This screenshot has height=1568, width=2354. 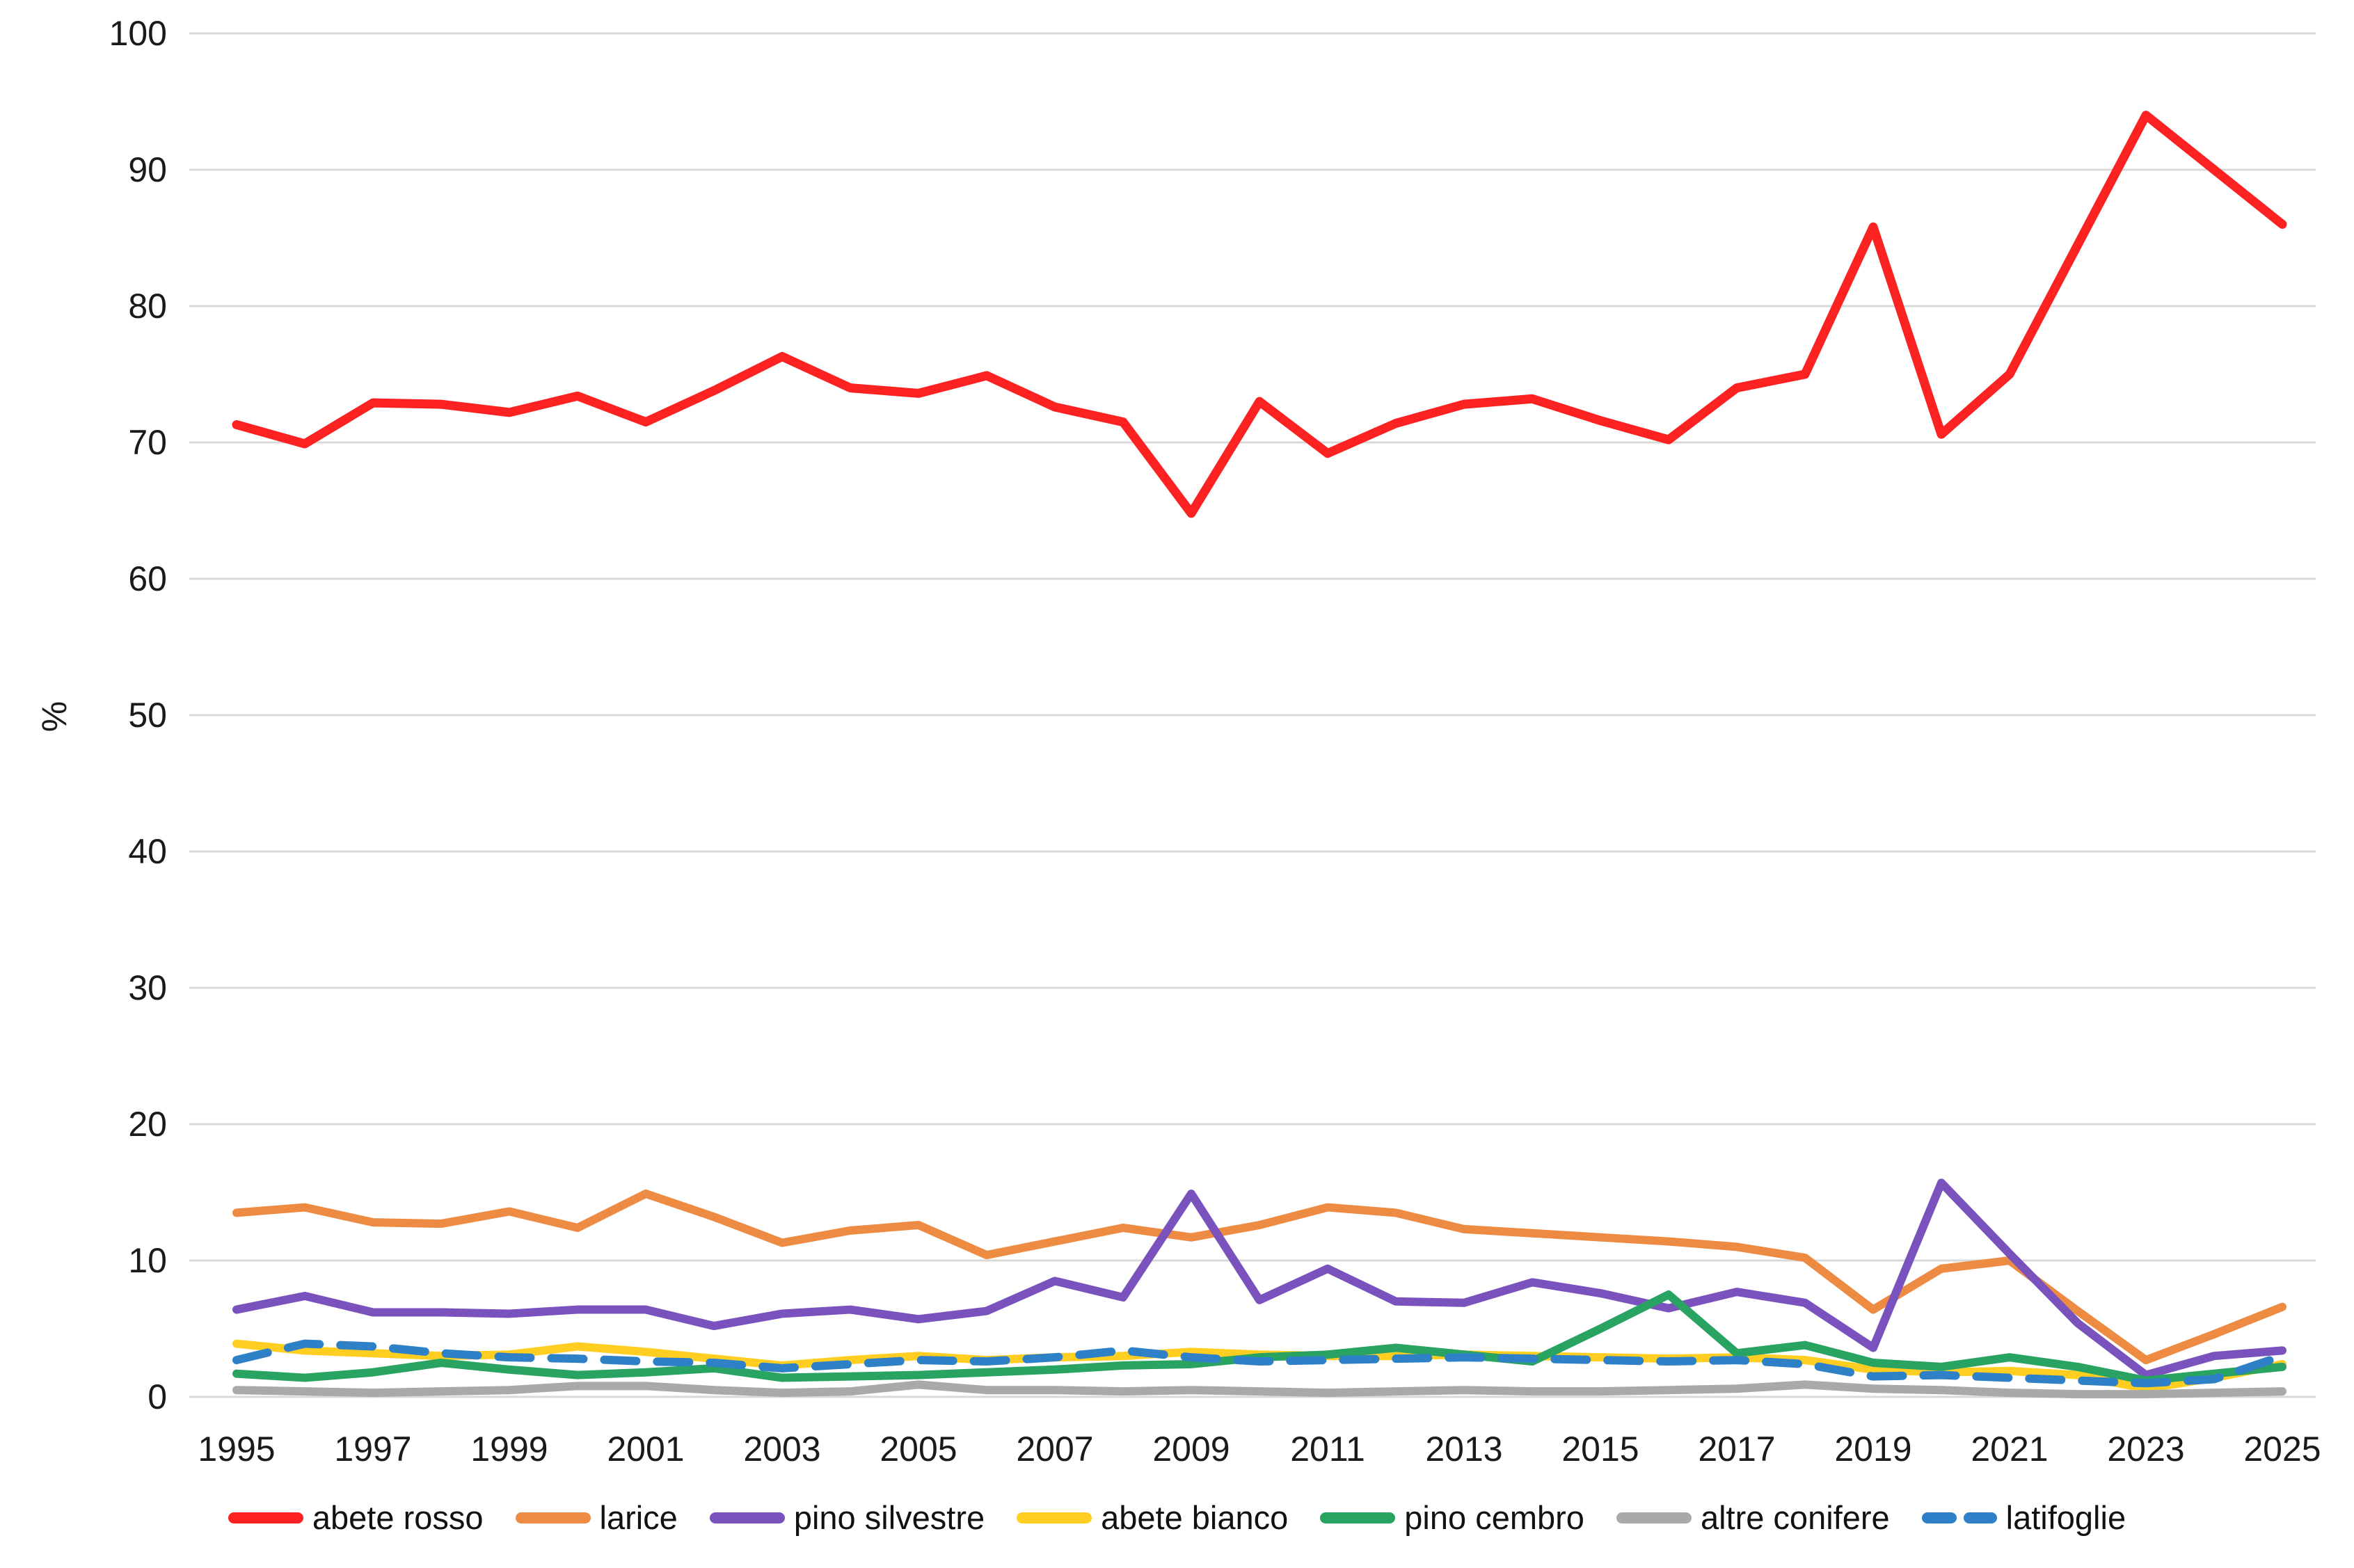 I want to click on y-tick-label: 40, so click(x=147, y=851).